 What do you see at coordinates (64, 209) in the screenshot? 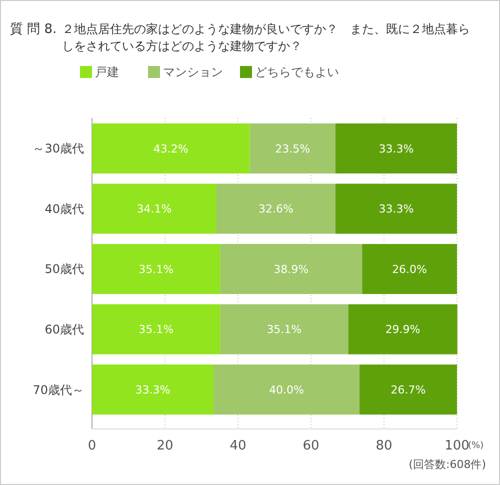
I see `y-tick-label: 40歳代` at bounding box center [64, 209].